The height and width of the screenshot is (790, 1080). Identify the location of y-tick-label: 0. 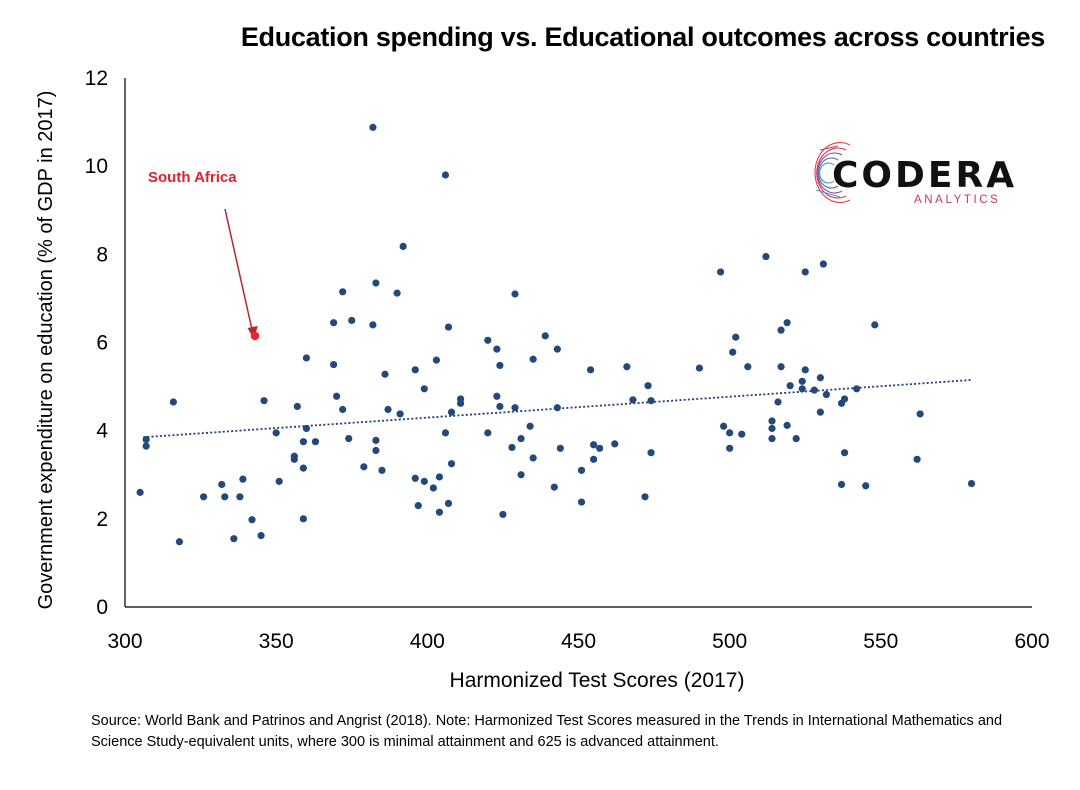
(102, 607).